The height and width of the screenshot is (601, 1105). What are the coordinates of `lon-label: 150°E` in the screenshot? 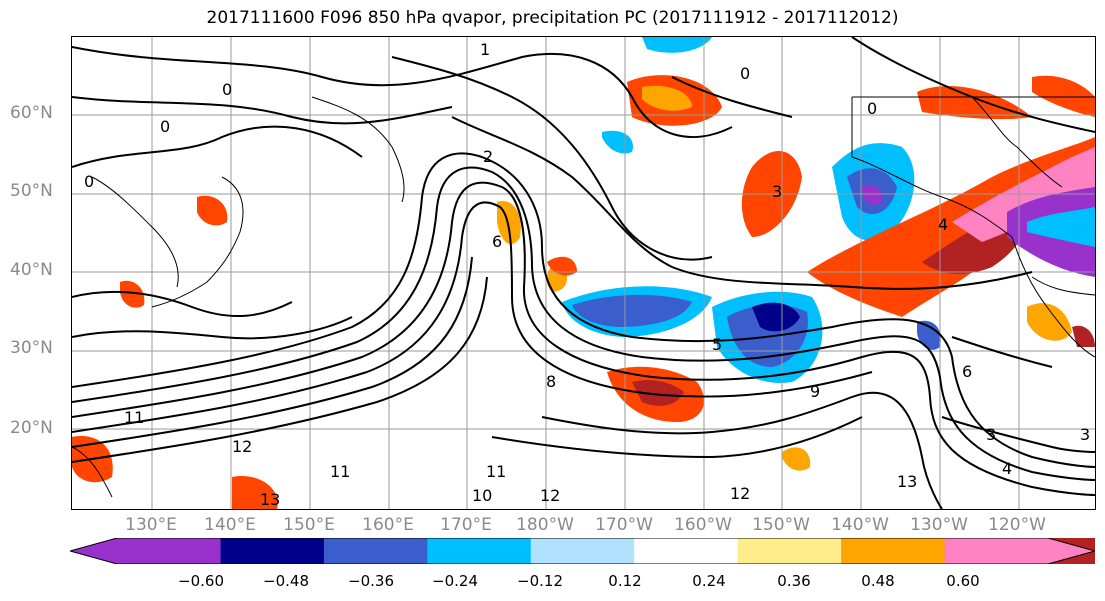 It's located at (309, 525).